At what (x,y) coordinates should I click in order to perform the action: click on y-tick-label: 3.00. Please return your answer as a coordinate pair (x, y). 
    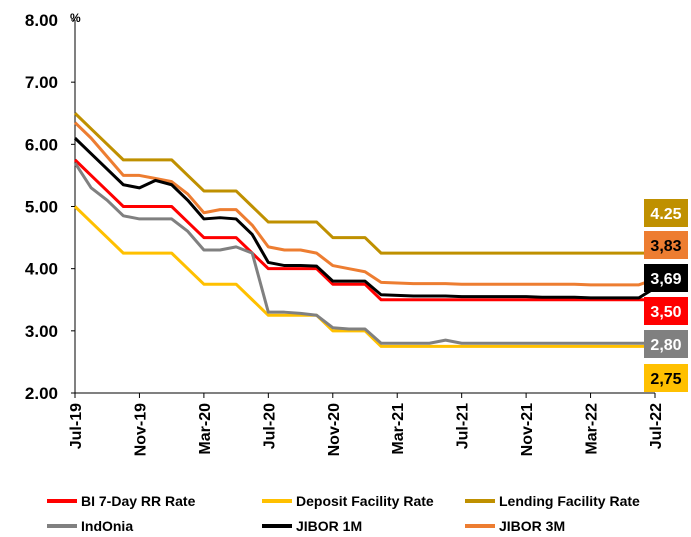
    Looking at the image, I should click on (41, 331).